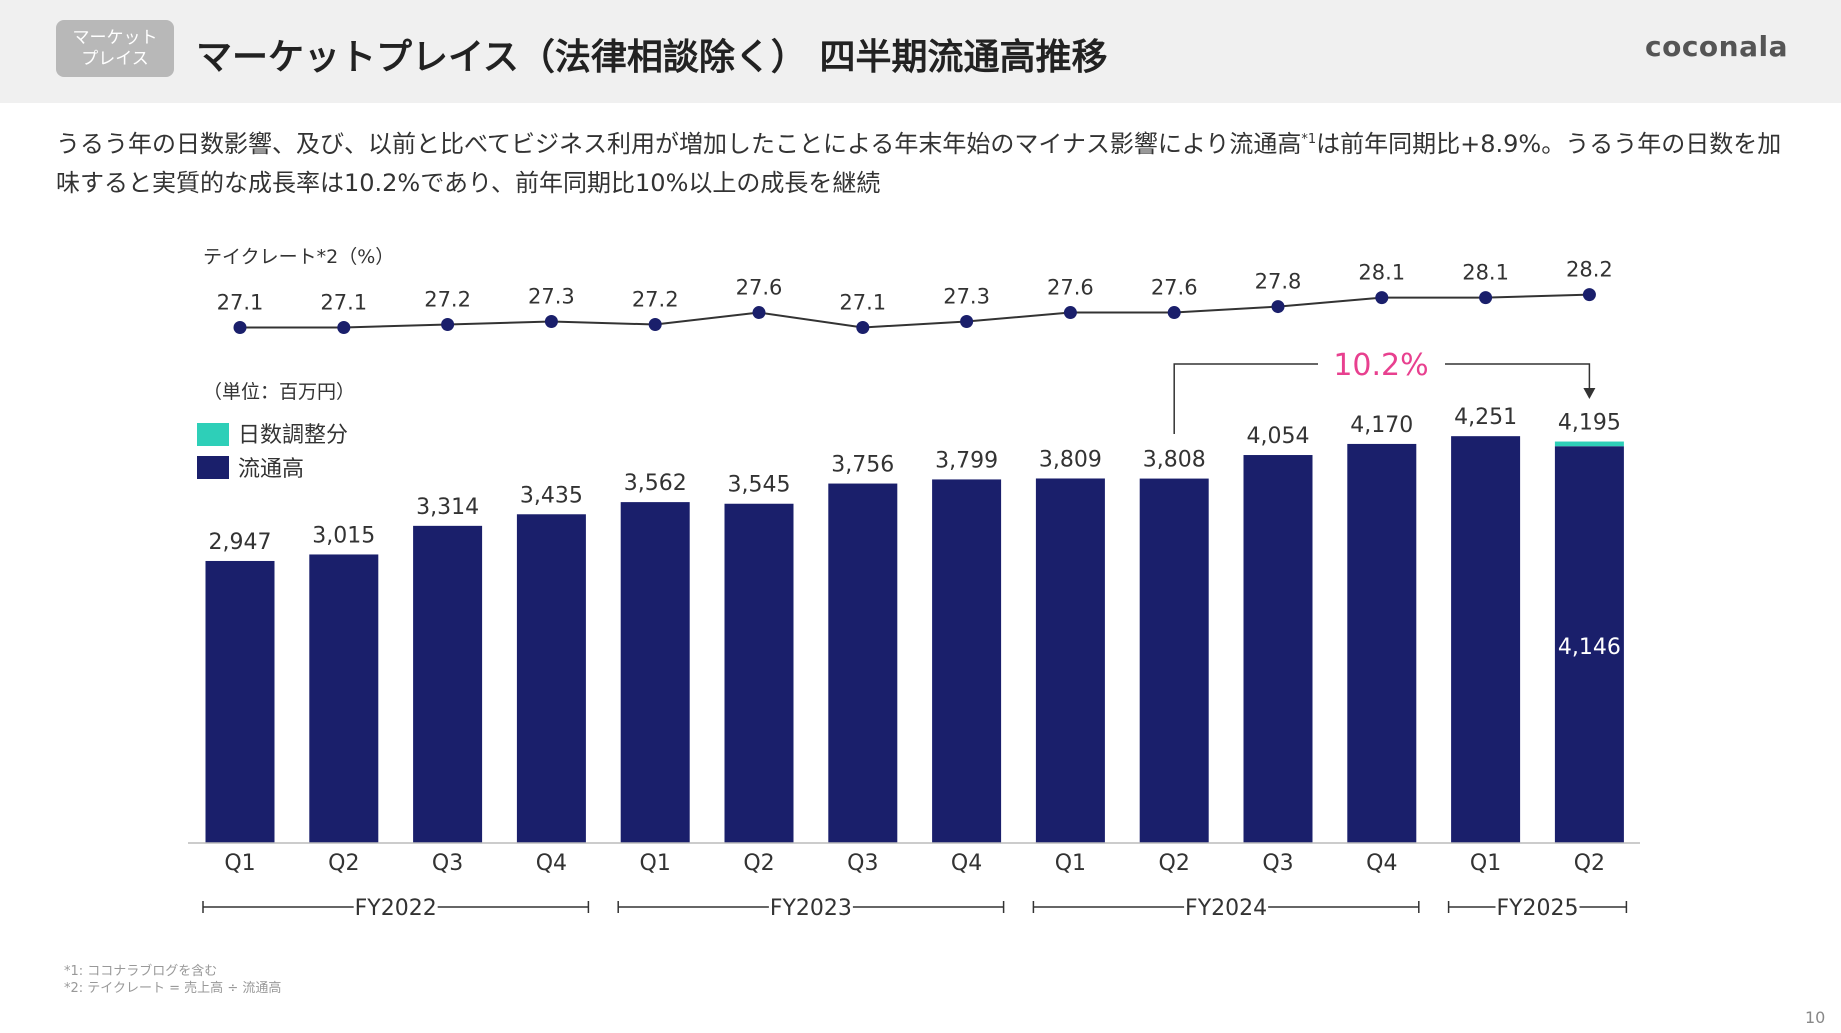 The image size is (1841, 1033). Describe the element at coordinates (1537, 908) in the screenshot. I see `fy-label: FY2025` at that location.